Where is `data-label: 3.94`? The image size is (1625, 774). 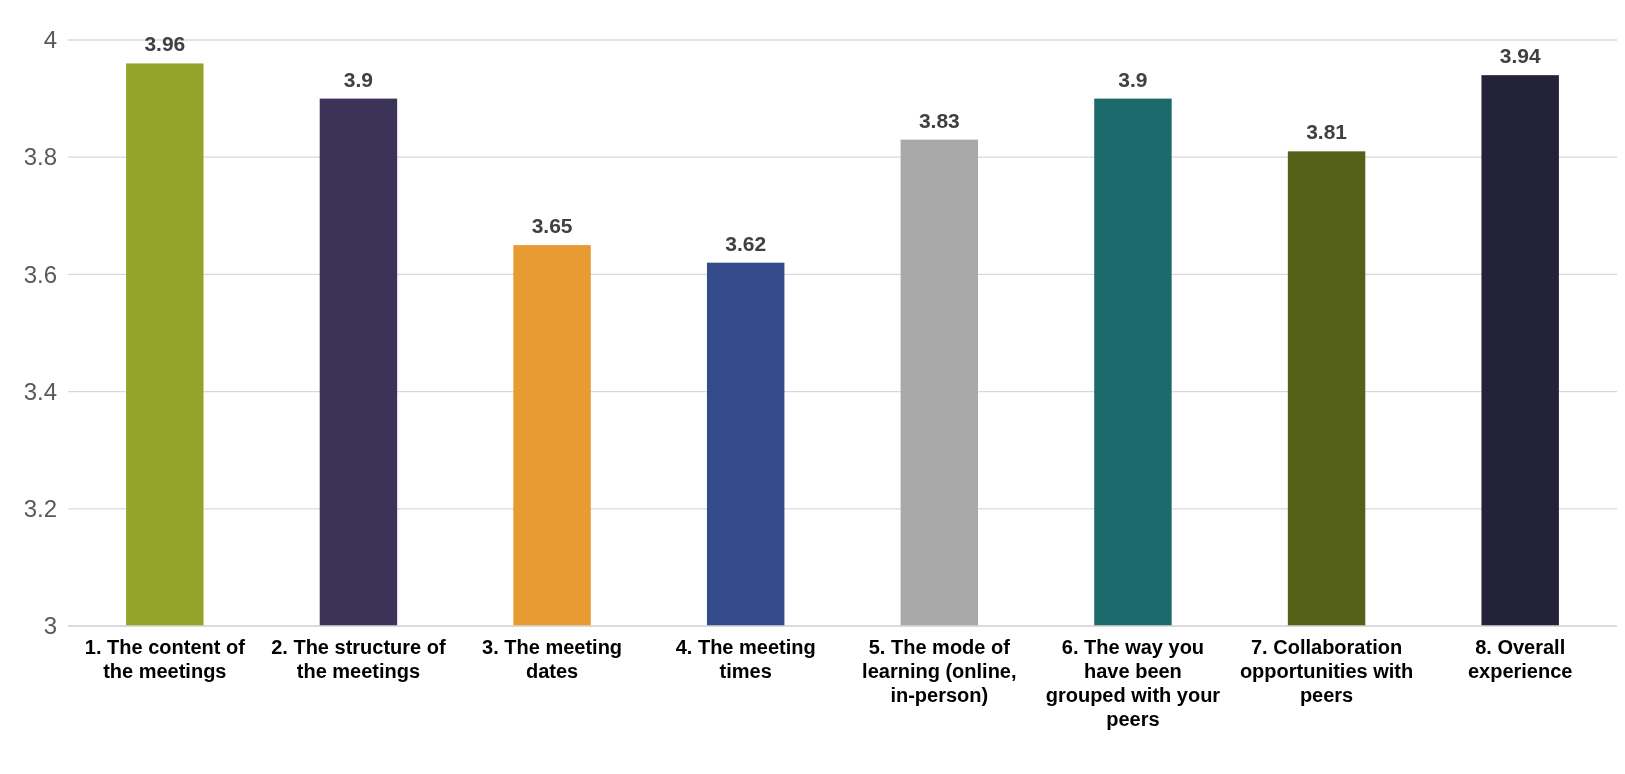 data-label: 3.94 is located at coordinates (1520, 56).